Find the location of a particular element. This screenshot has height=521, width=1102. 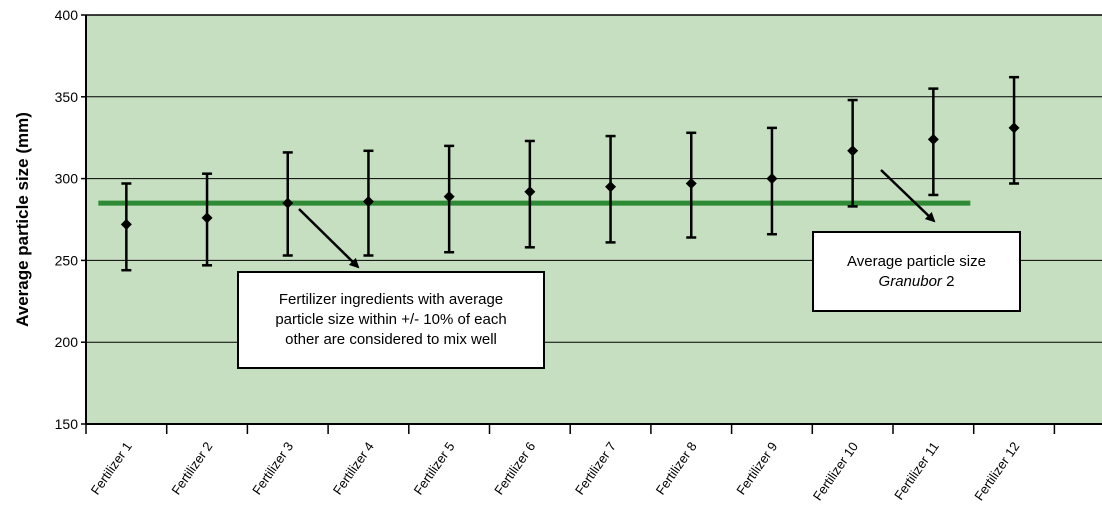

x-tick-label: Fertilizer 8 is located at coordinates (676, 468).